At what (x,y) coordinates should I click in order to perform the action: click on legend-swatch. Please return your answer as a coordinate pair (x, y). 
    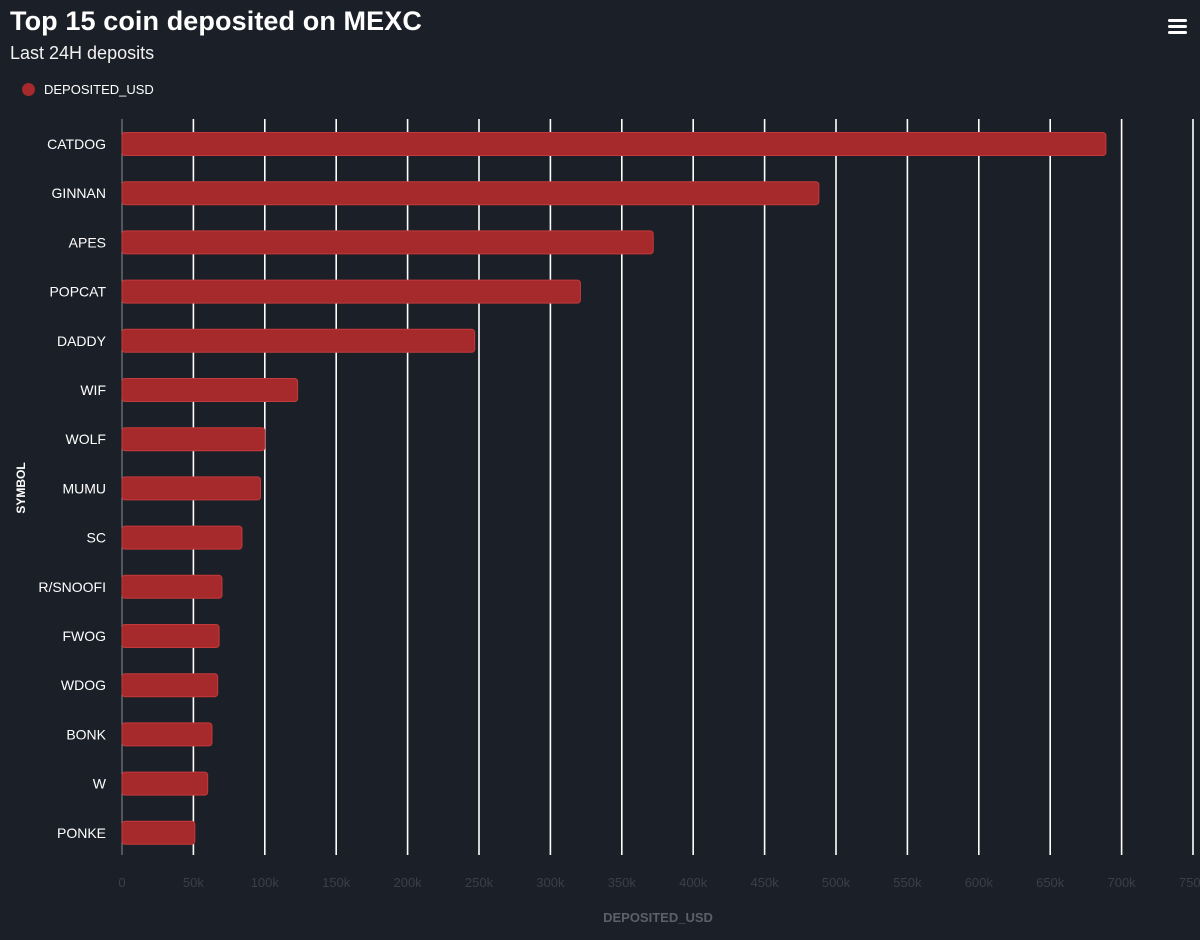
    Looking at the image, I should click on (28, 89).